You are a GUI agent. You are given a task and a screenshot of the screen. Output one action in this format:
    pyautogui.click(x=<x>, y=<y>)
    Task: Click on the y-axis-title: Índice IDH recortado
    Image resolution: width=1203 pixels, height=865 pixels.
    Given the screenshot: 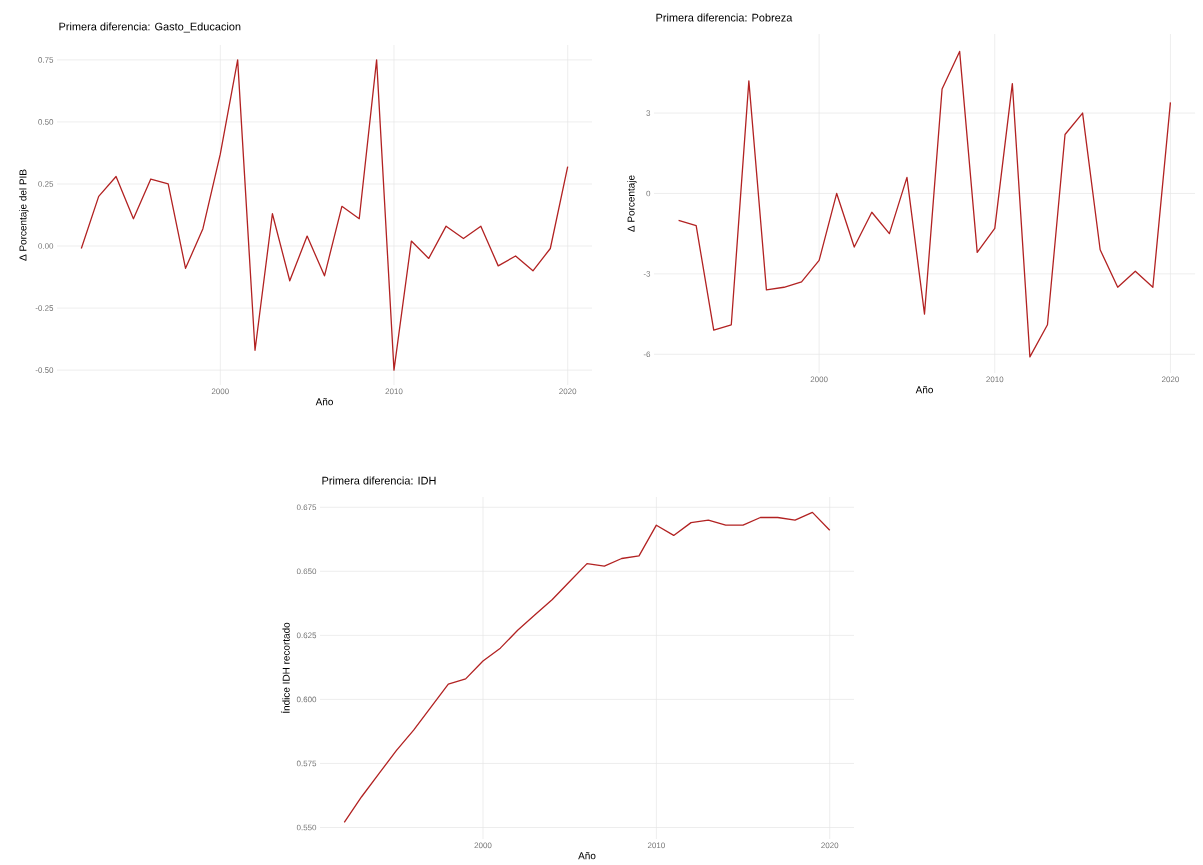 What is the action you would take?
    pyautogui.click(x=285, y=667)
    